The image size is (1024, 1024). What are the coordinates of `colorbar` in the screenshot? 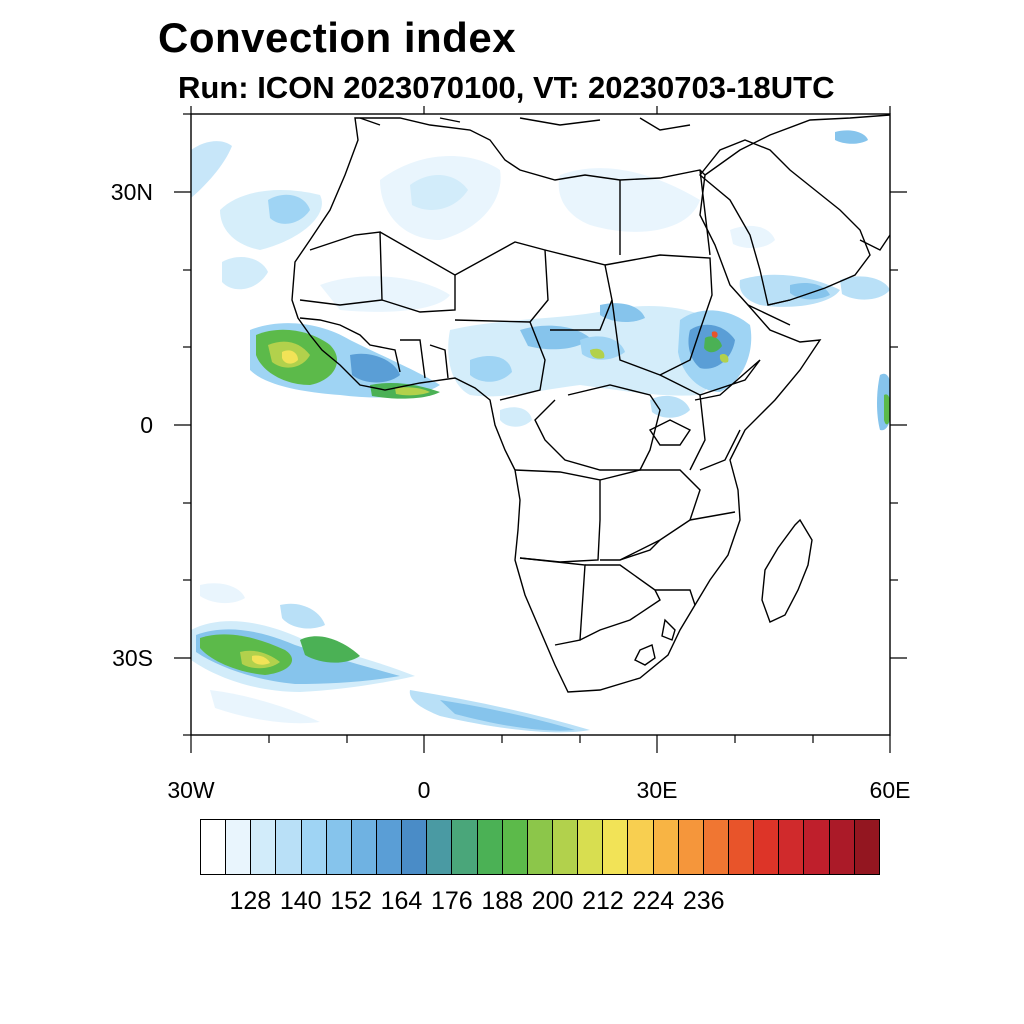 It's located at (540, 847).